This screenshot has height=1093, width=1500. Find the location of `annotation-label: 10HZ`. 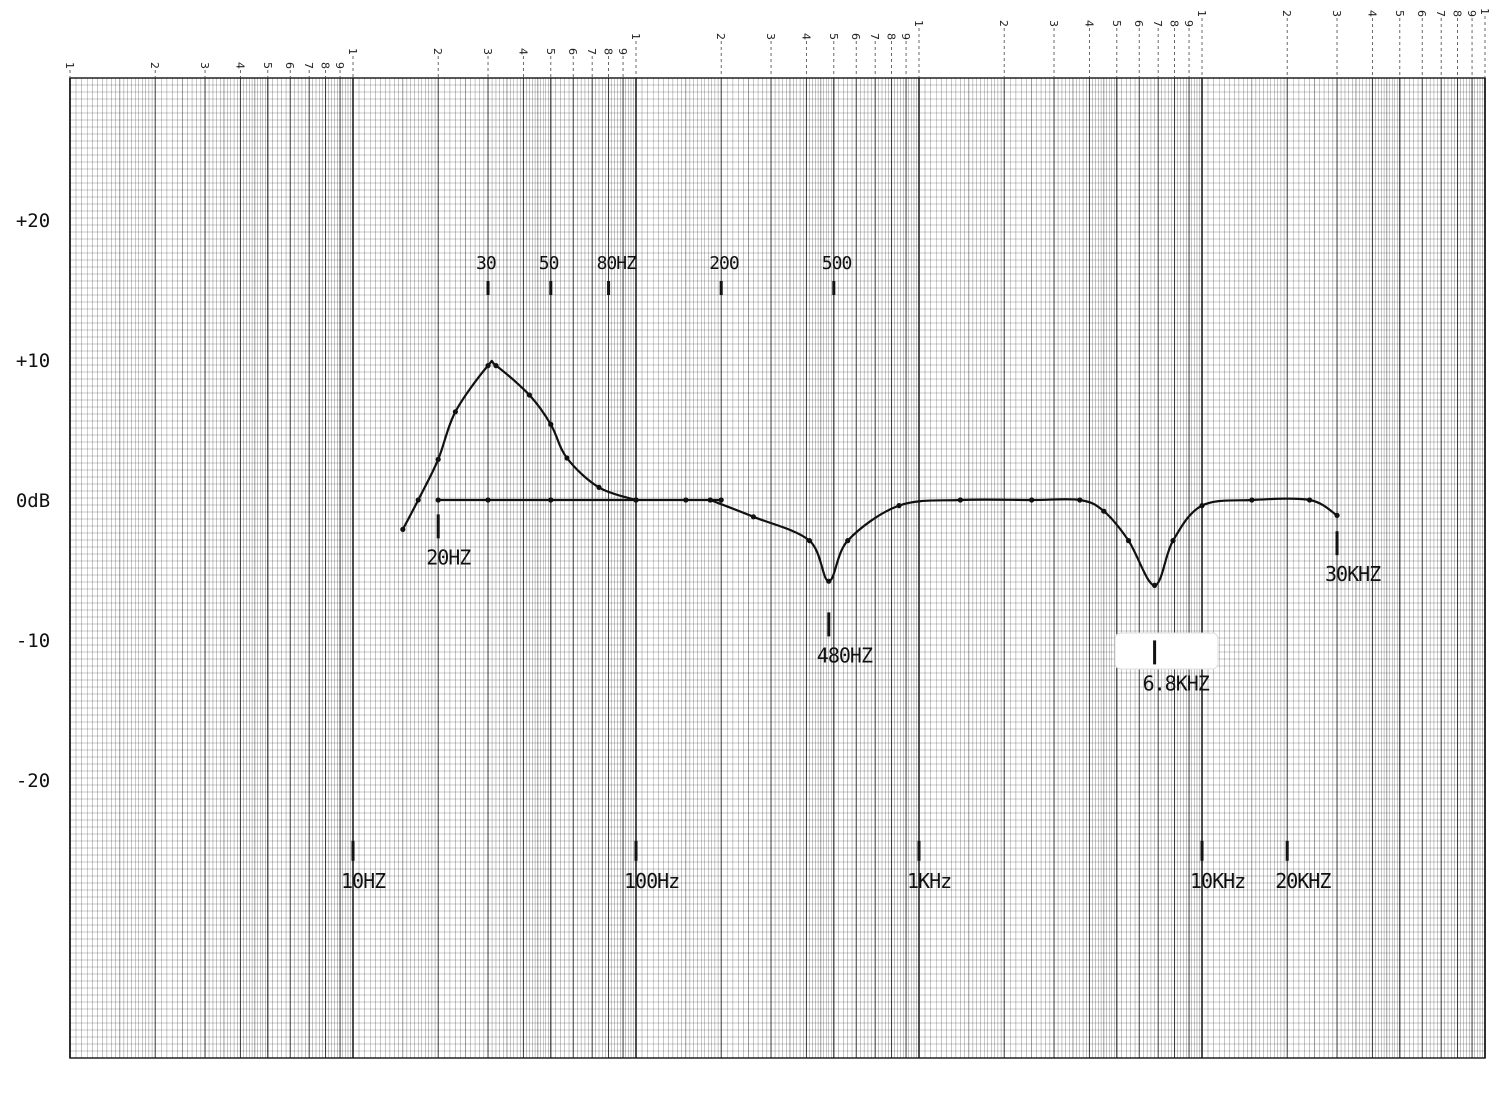

annotation-label: 10HZ is located at coordinates (363, 881).